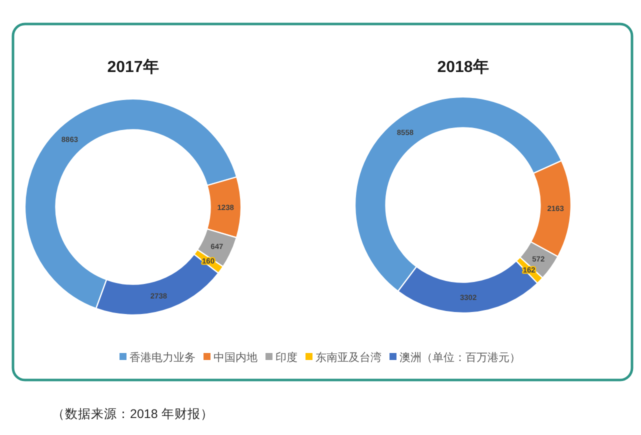 Image resolution: width=641 pixels, height=435 pixels. I want to click on legend-label: 印度, so click(287, 357).